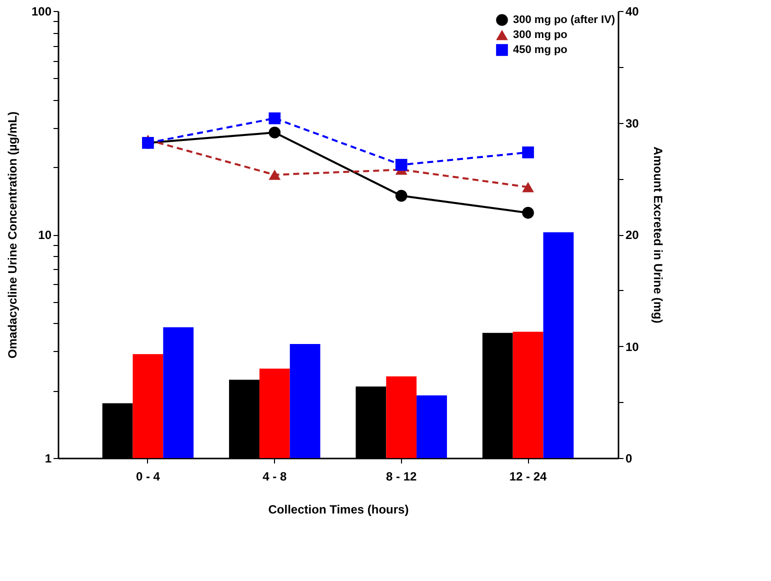 The height and width of the screenshot is (581, 771). Describe the element at coordinates (633, 347) in the screenshot. I see `y2-tick-label: 10` at that location.